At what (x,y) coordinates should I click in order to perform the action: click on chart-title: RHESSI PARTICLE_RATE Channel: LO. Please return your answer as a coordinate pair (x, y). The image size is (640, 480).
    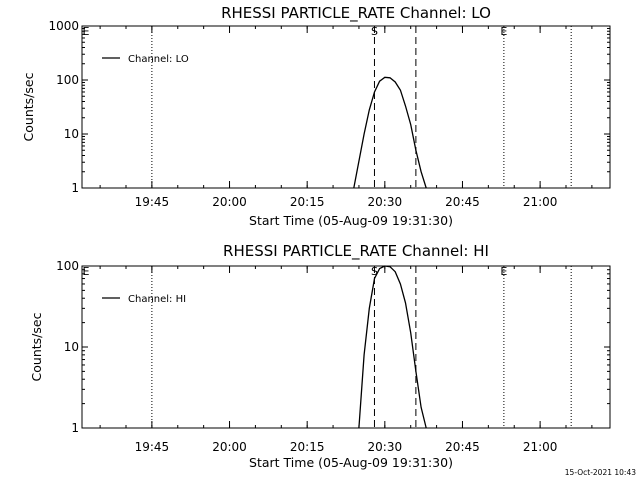
    Looking at the image, I should click on (356, 13).